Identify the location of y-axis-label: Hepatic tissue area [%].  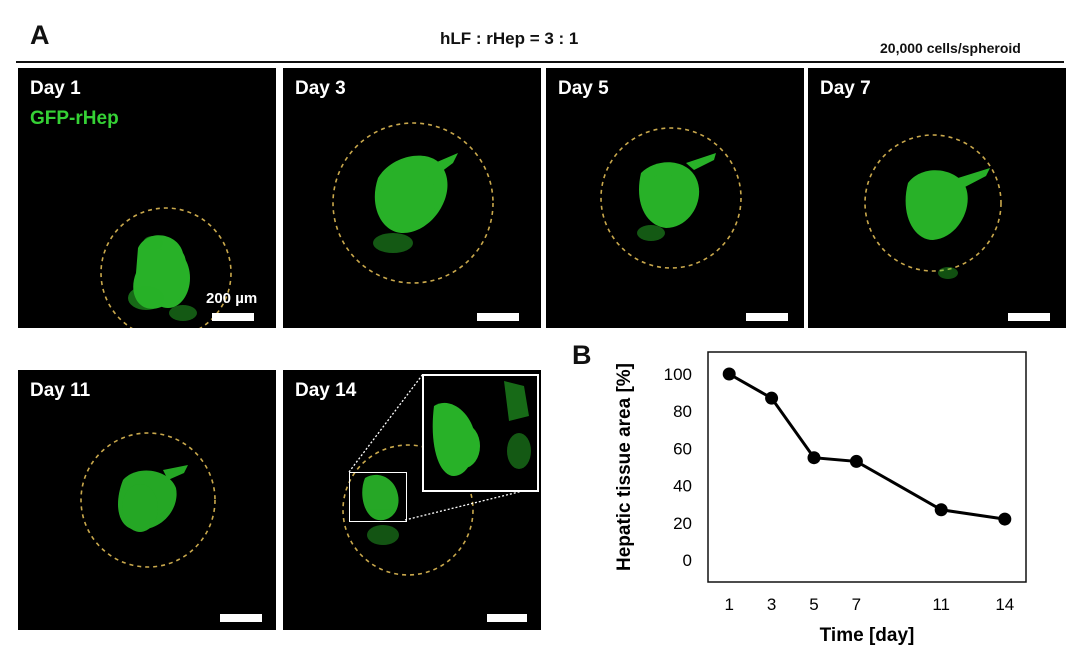
(624, 467).